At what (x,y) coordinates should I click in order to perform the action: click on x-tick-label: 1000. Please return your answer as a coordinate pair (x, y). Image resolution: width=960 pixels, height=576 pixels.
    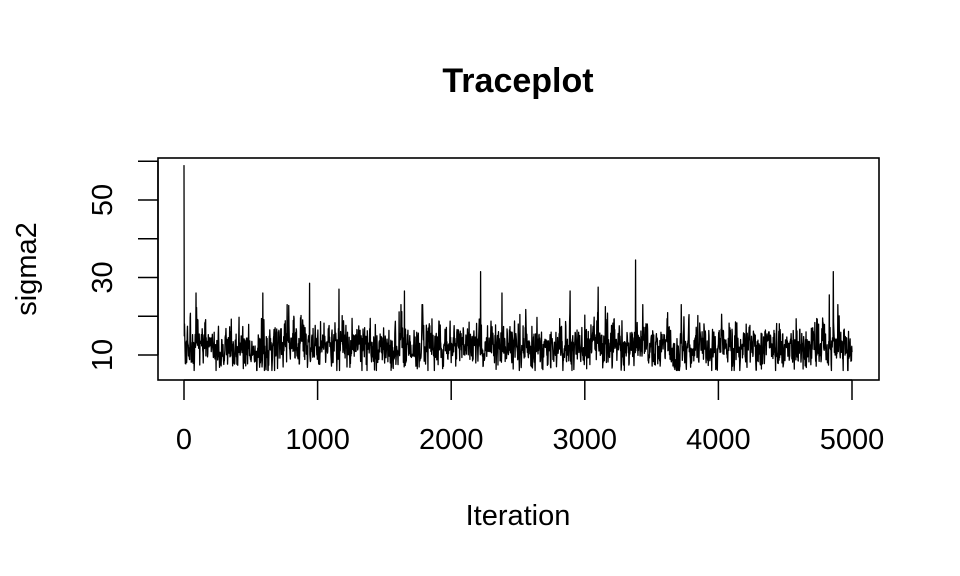
    Looking at the image, I should click on (317, 440).